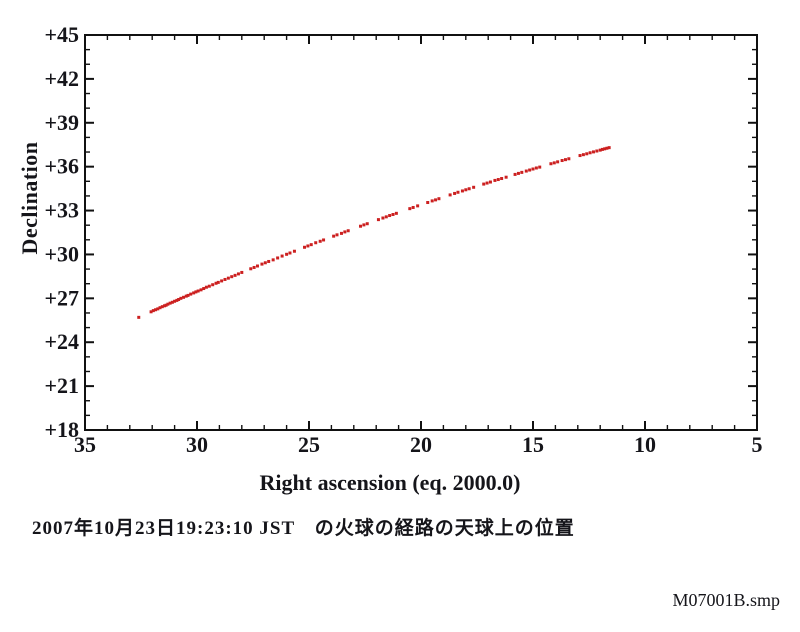 The width and height of the screenshot is (800, 632). What do you see at coordinates (390, 482) in the screenshot?
I see `x-axis-label: Right ascension (eq. 2000.0)` at bounding box center [390, 482].